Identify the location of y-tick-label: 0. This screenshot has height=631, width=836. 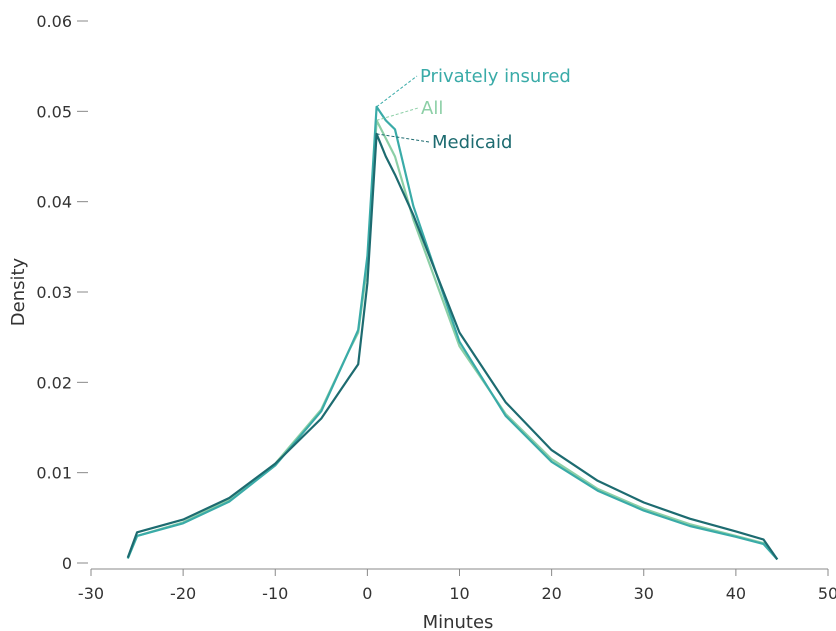
(67, 563).